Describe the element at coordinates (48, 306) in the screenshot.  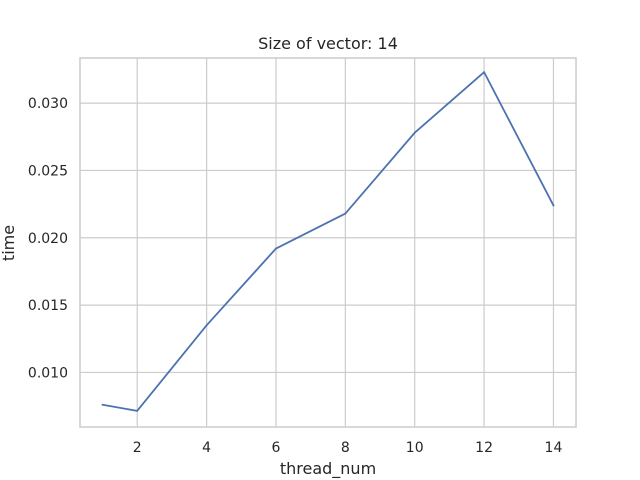
I see `y-tick-label: 0.015` at that location.